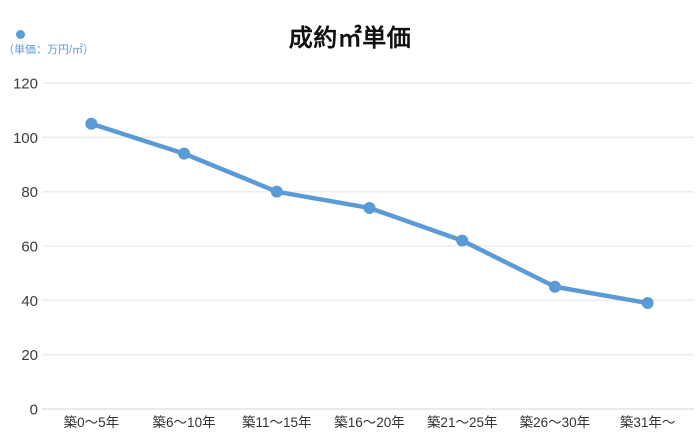 This screenshot has width=700, height=438. Describe the element at coordinates (350, 38) in the screenshot. I see `chart-title: 成約㎡単価` at that location.